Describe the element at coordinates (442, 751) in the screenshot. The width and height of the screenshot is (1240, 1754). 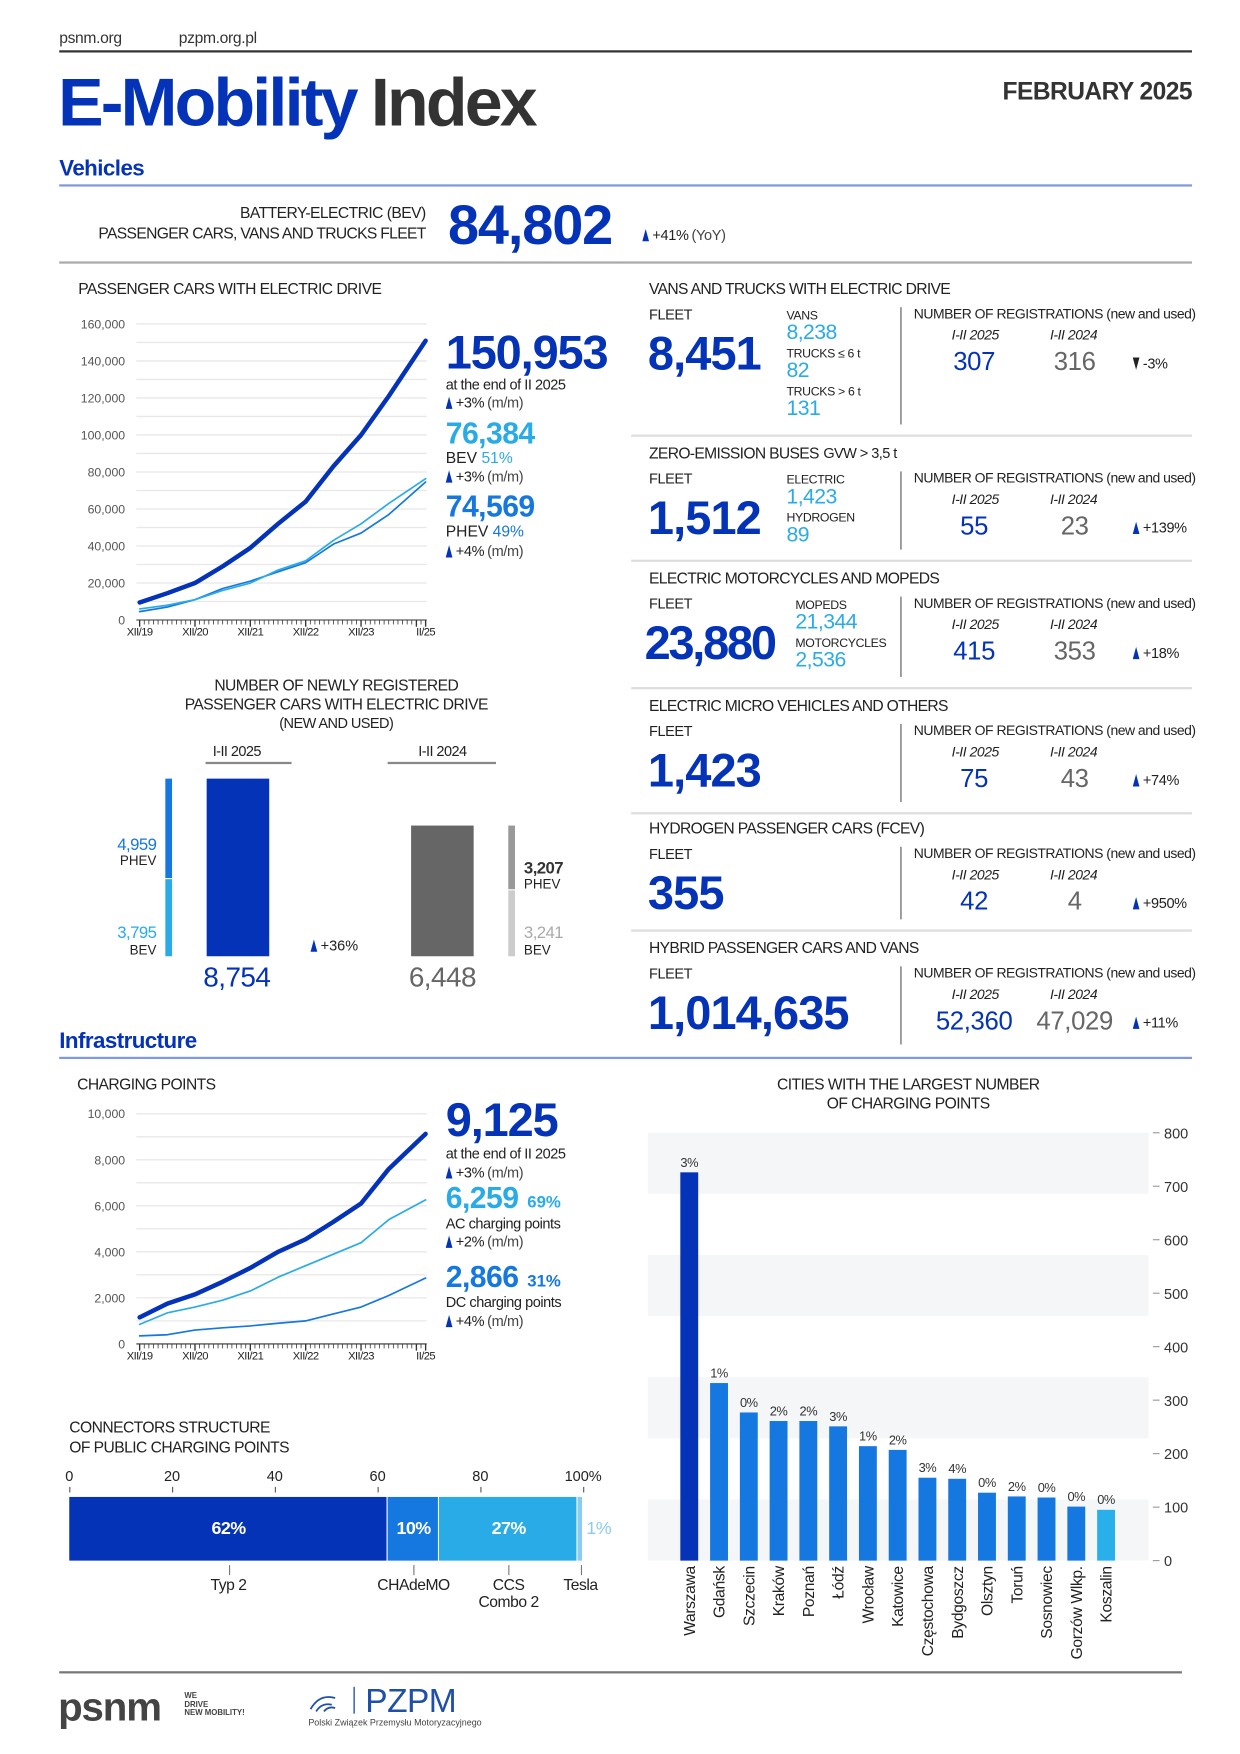
I see `period-label: I-II 2024` at that location.